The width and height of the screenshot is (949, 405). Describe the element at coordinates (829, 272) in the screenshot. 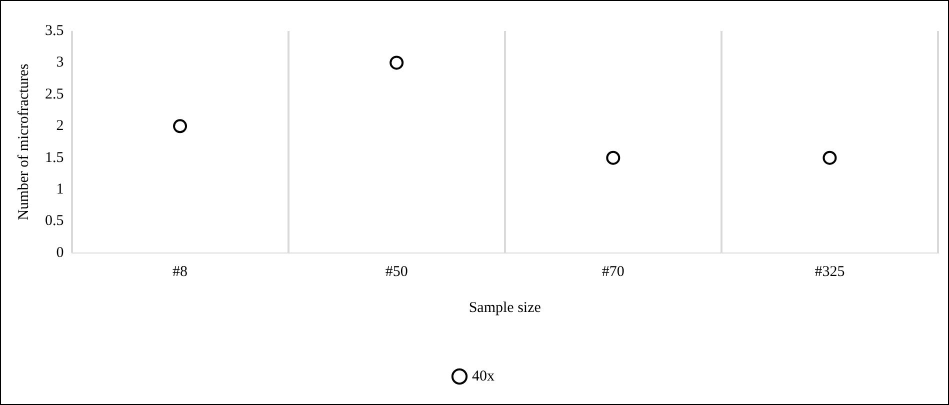

I see `x-tick-label: #325` at that location.